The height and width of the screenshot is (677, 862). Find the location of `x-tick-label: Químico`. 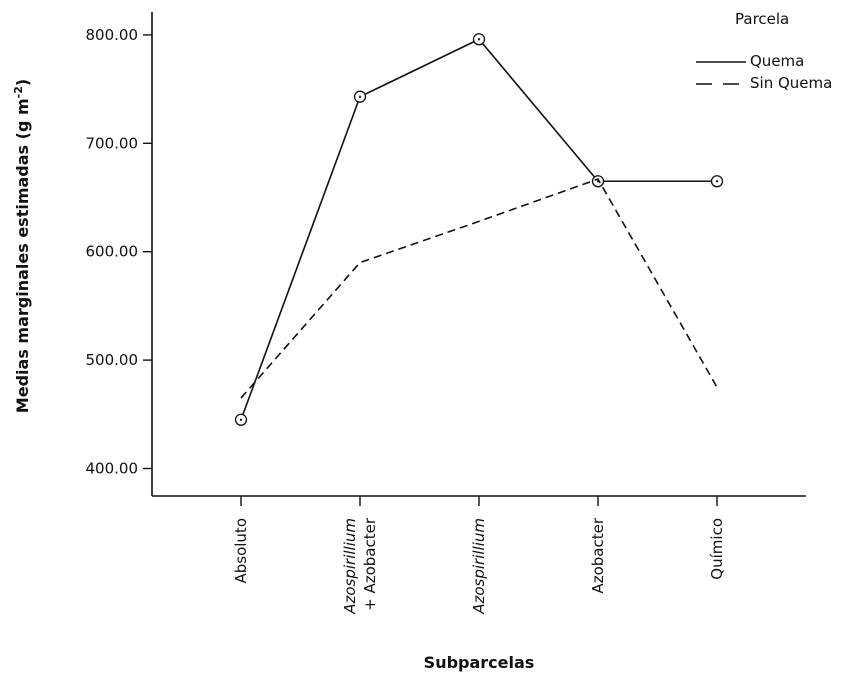

x-tick-label: Químico is located at coordinates (717, 549).